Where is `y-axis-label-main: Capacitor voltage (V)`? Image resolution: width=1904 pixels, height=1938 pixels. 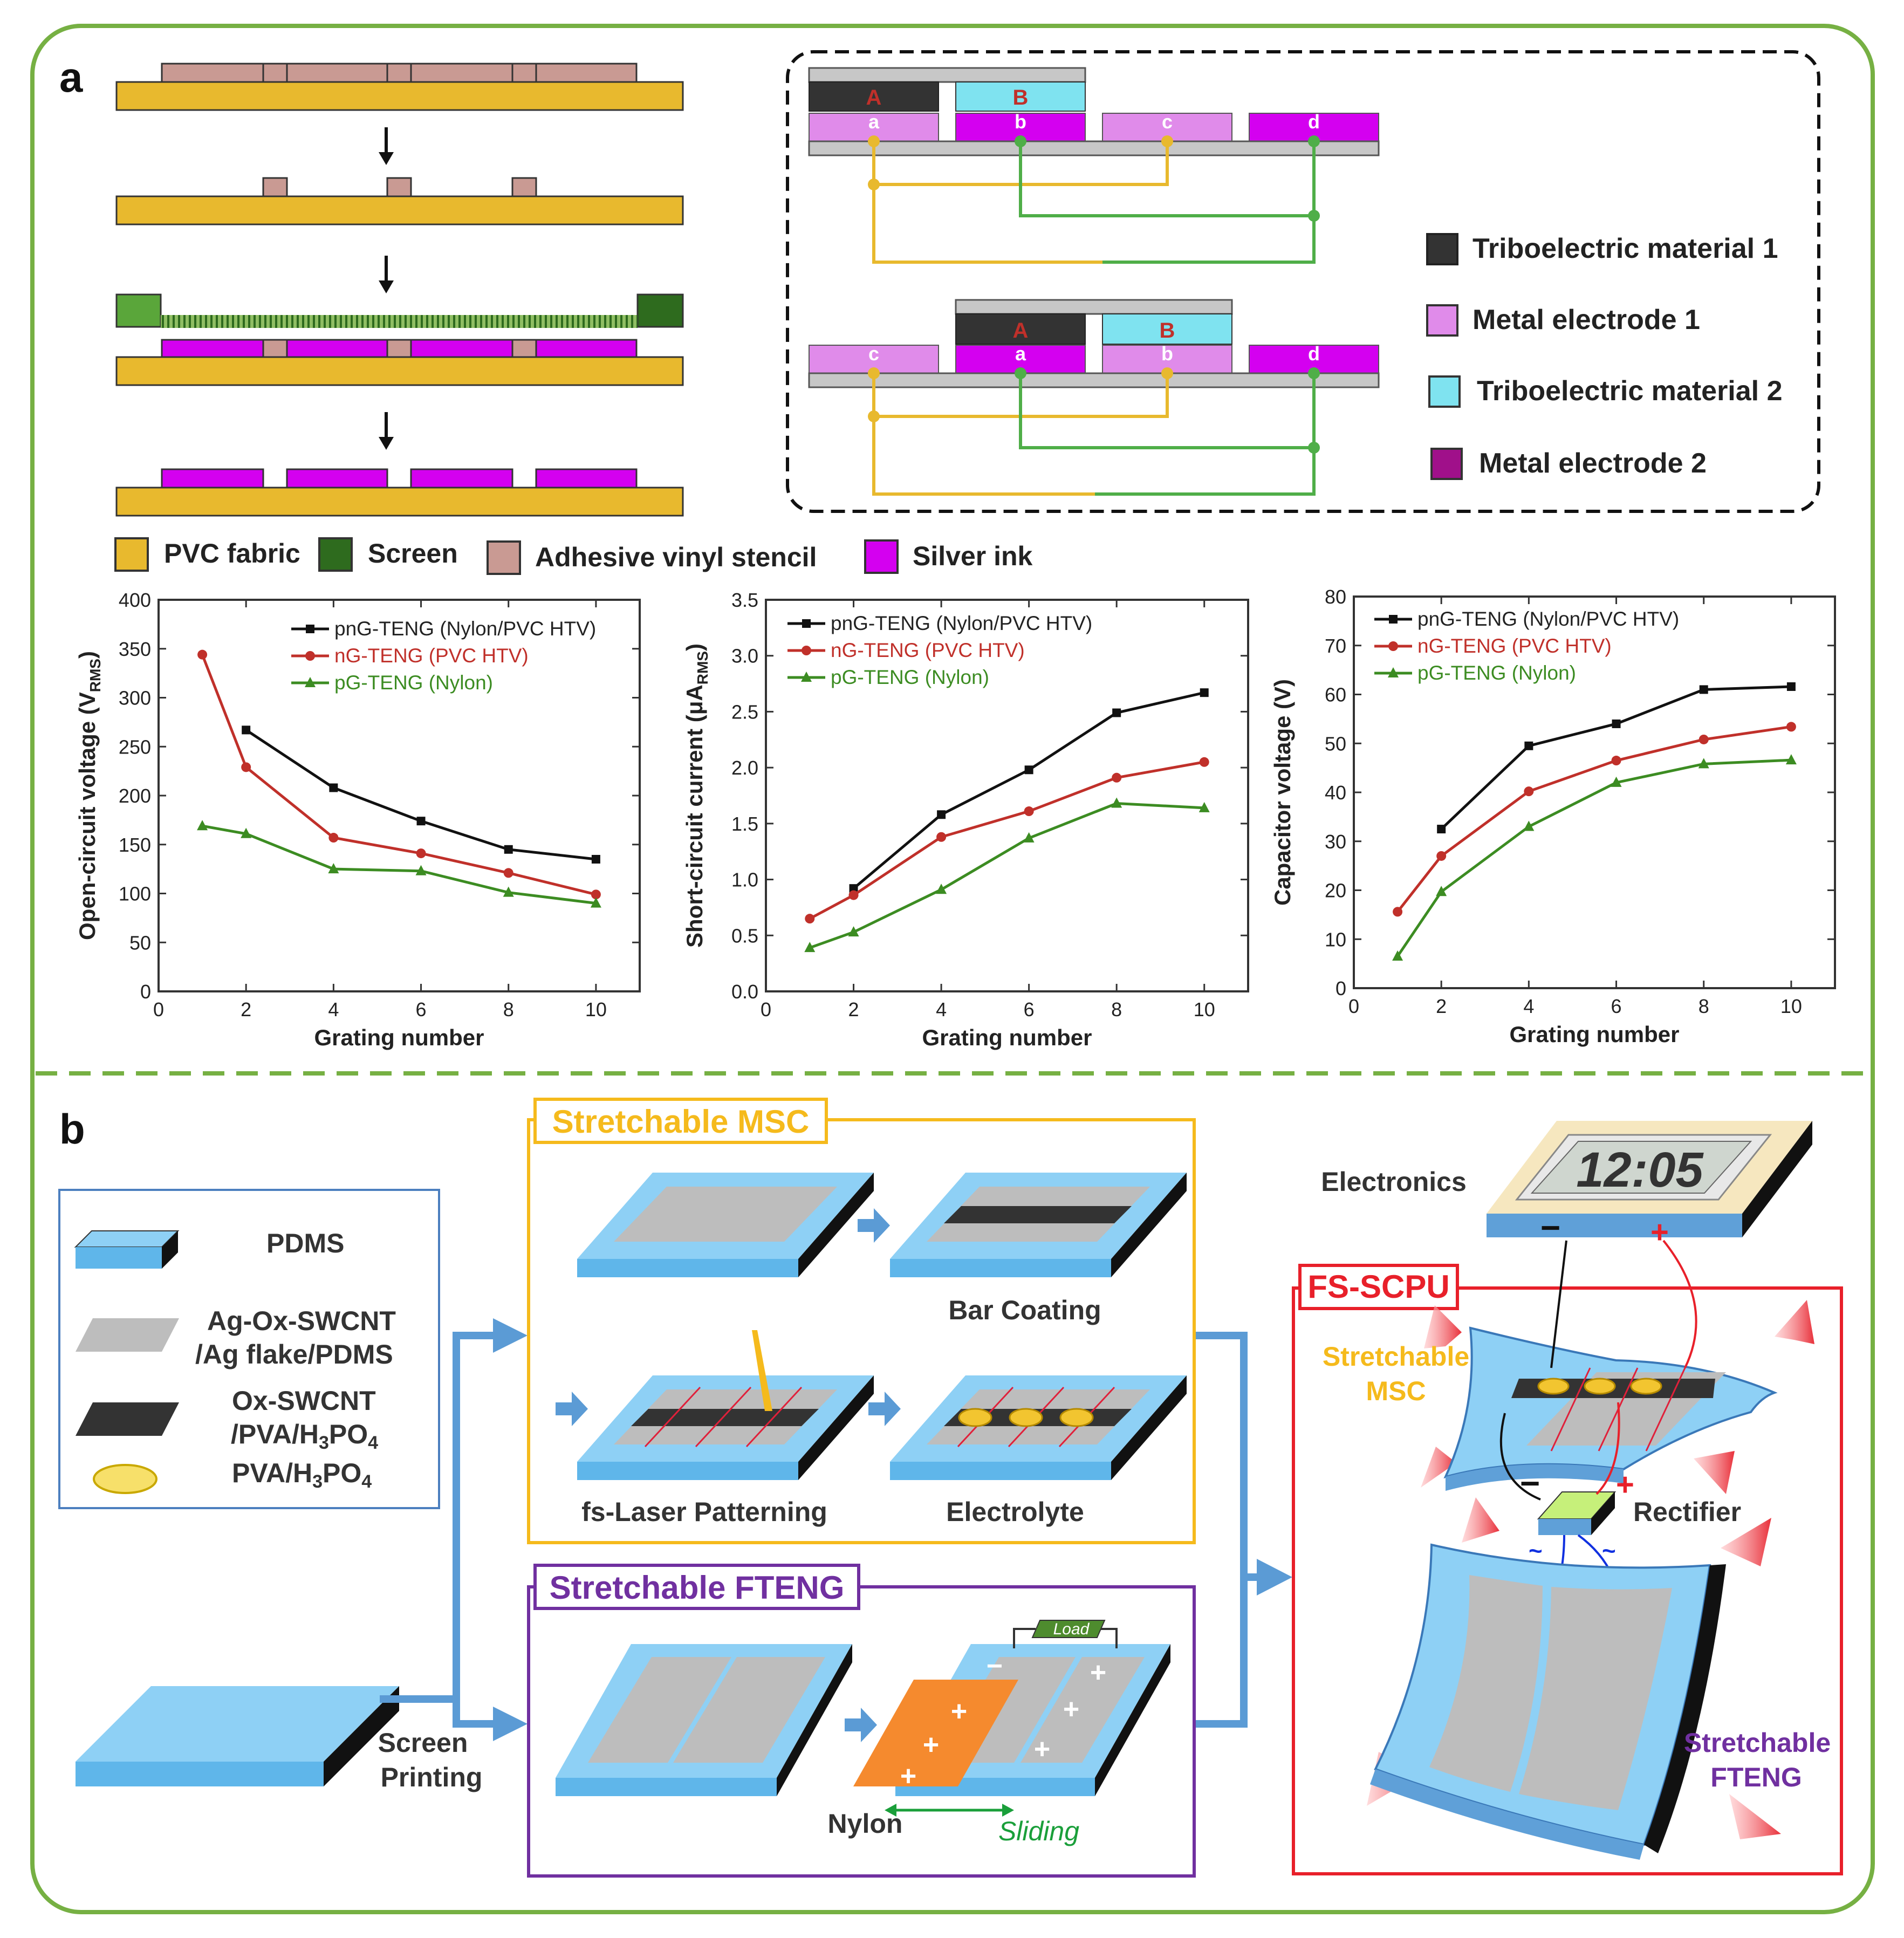
y-axis-label-main: Capacitor voltage (V) is located at coordinates (1282, 792).